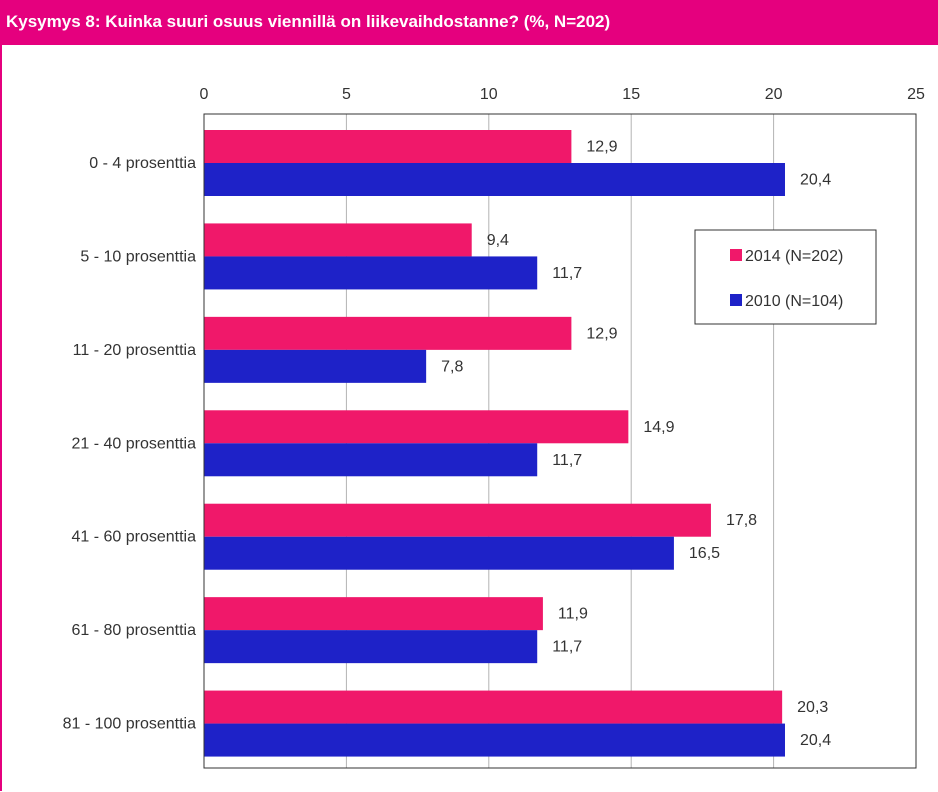 The height and width of the screenshot is (792, 938). What do you see at coordinates (346, 94) in the screenshot?
I see `x-tick-label: 5` at bounding box center [346, 94].